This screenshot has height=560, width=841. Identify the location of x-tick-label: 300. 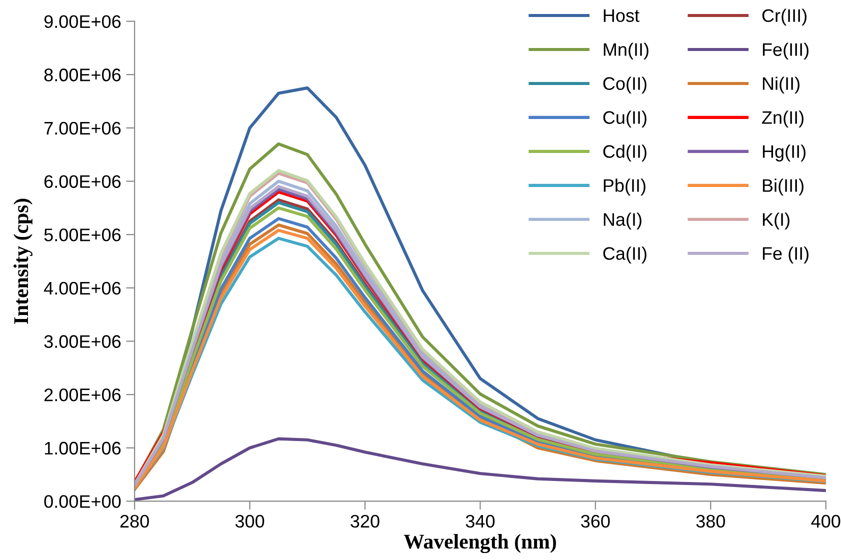
(249, 521).